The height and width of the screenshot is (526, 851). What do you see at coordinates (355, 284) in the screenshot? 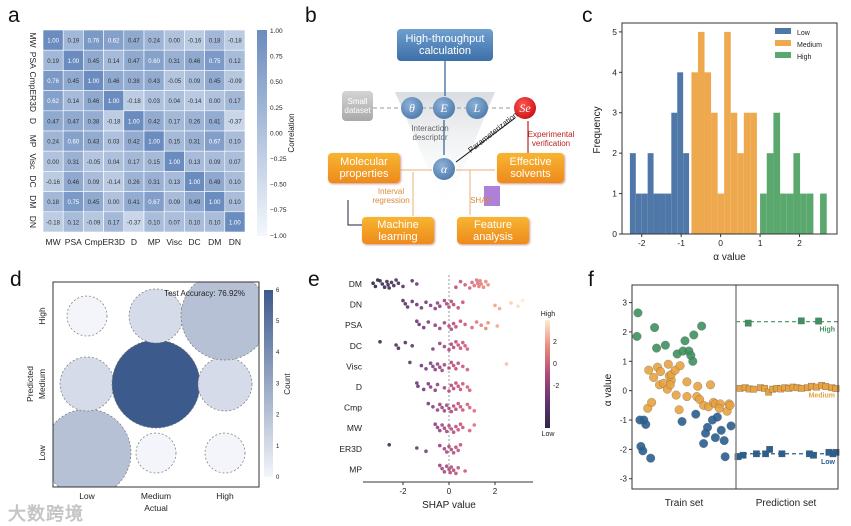
I see `feature-label: DM` at bounding box center [355, 284].